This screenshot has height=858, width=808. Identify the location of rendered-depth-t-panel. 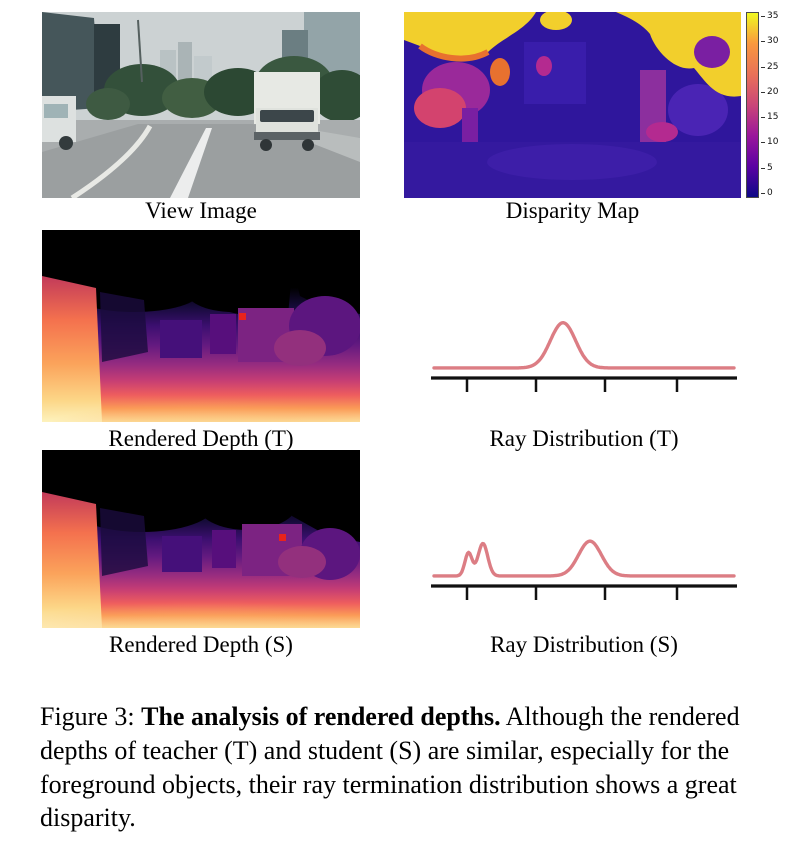
(201, 326).